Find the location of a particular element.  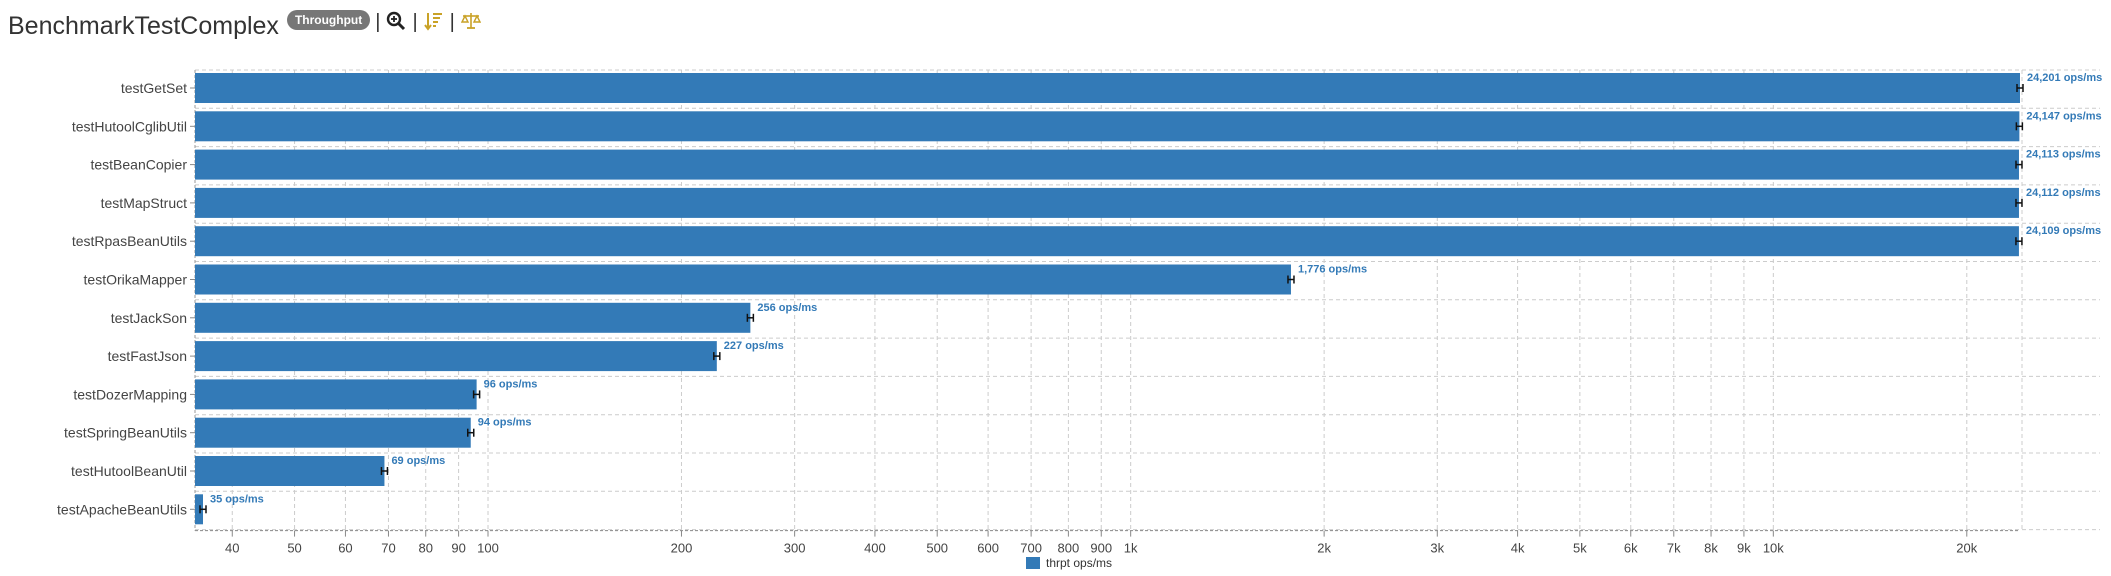

data-label: 1,776 ops/ms is located at coordinates (1332, 270).